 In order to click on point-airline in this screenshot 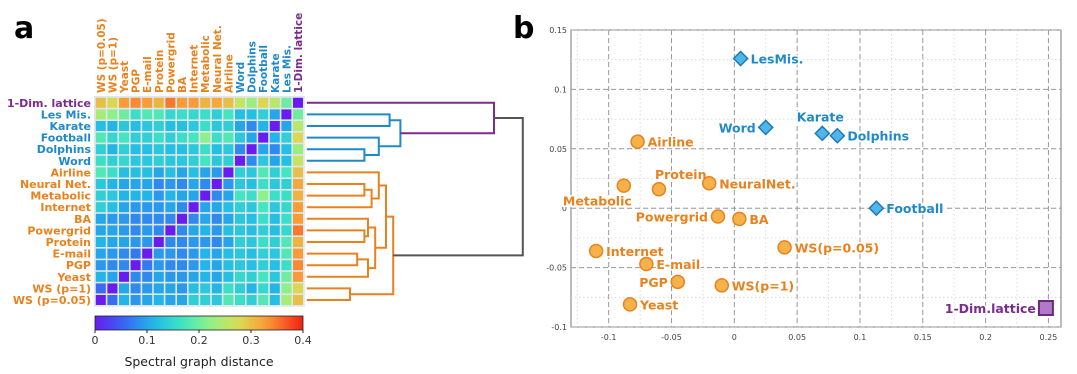, I will do `click(637, 141)`.